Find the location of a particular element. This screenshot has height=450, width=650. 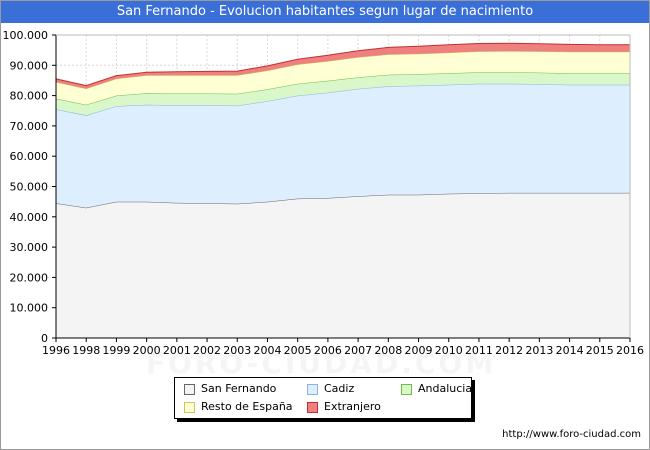

x-tick-label: 2016 is located at coordinates (630, 350).